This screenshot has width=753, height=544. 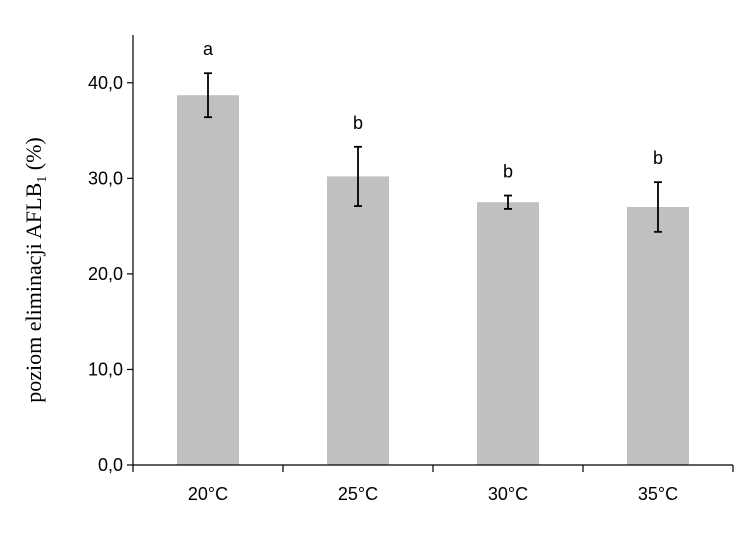 I want to click on y-tick-label: 20,0, so click(x=105, y=274).